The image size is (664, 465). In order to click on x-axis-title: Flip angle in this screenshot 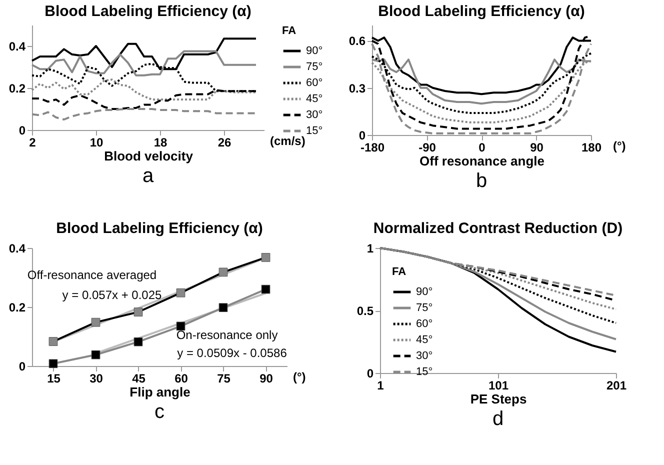, I will do `click(160, 392)`.